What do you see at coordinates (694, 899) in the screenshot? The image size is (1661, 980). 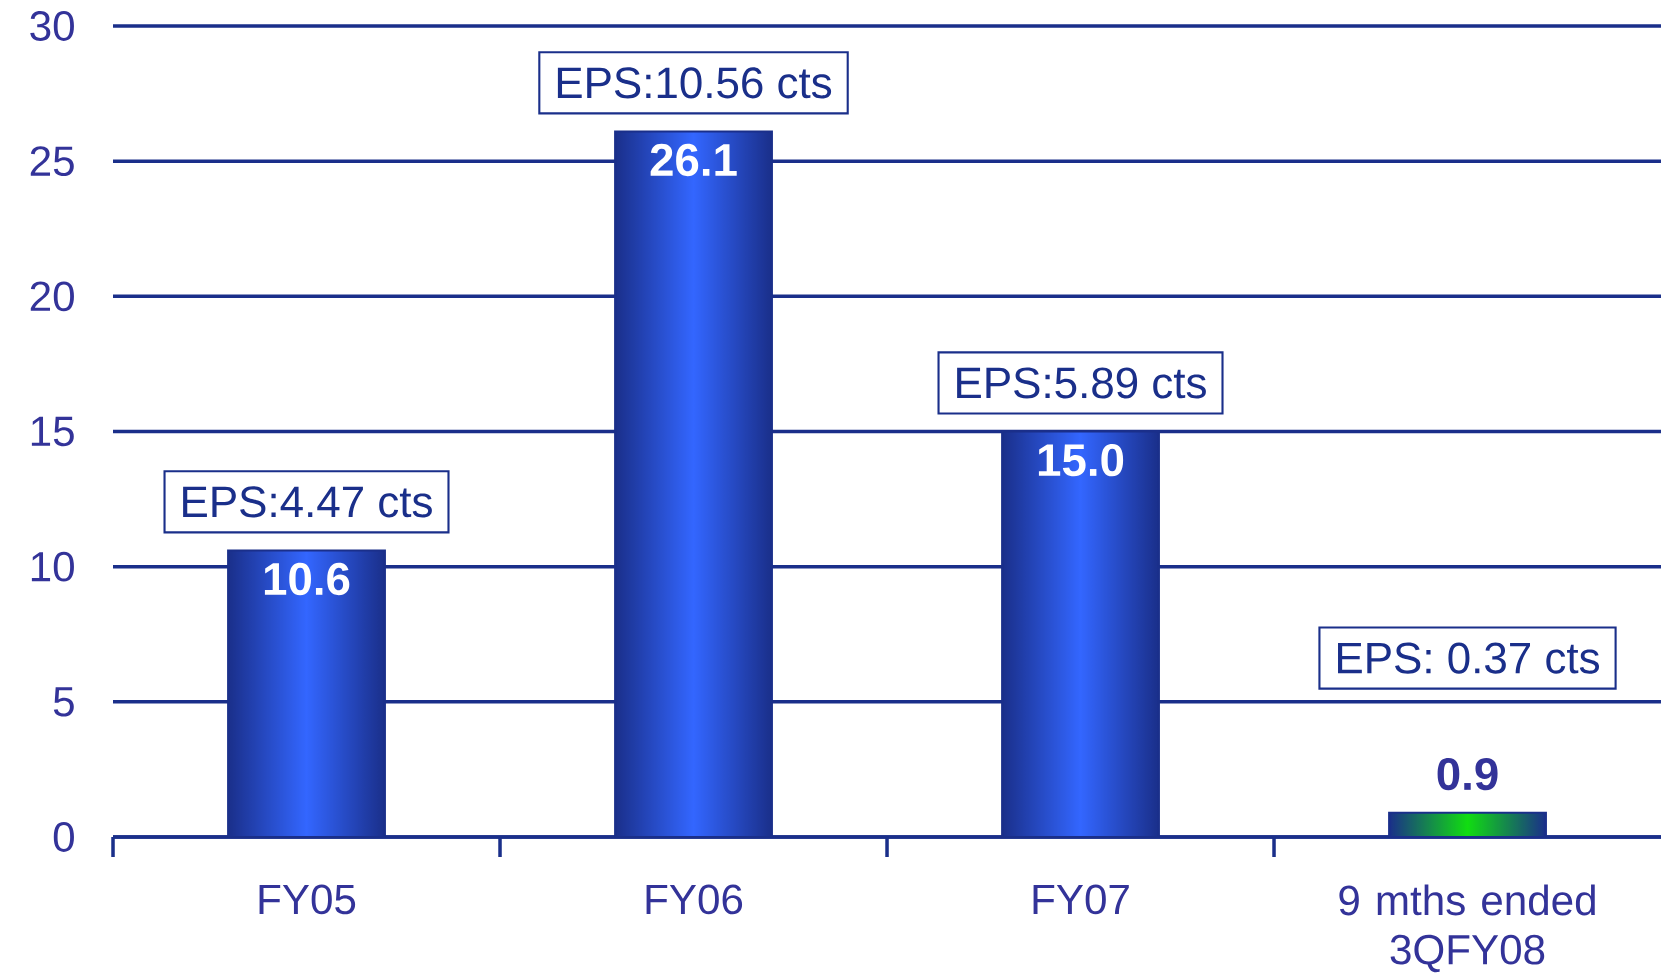 I see `x-tick-label: FY06` at bounding box center [694, 899].